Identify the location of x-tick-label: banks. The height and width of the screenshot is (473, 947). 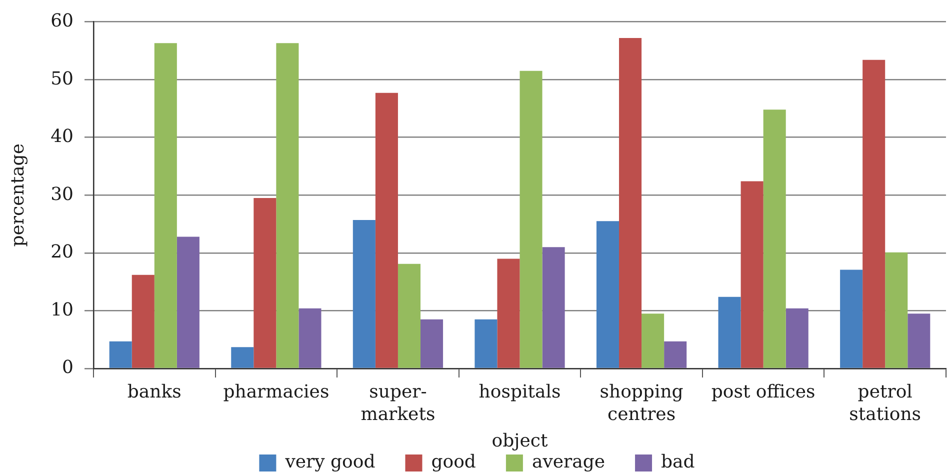
(154, 391).